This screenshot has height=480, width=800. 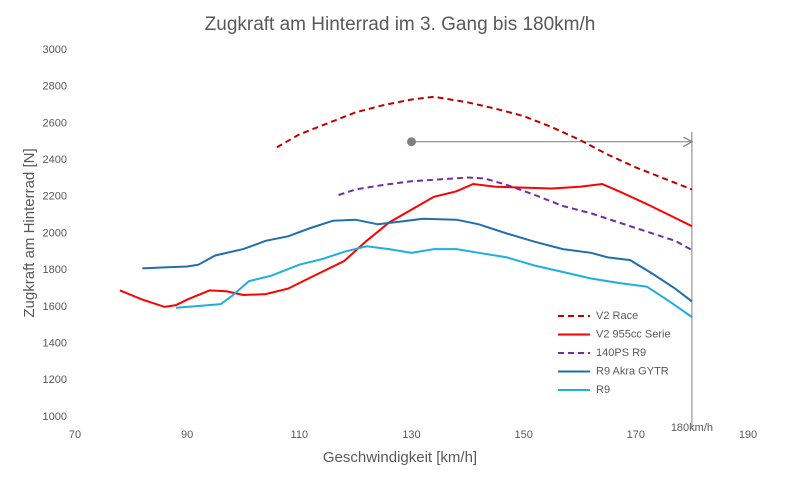 I want to click on y-axis-title: Zugkraft am Hinterrad [N], so click(x=29, y=232).